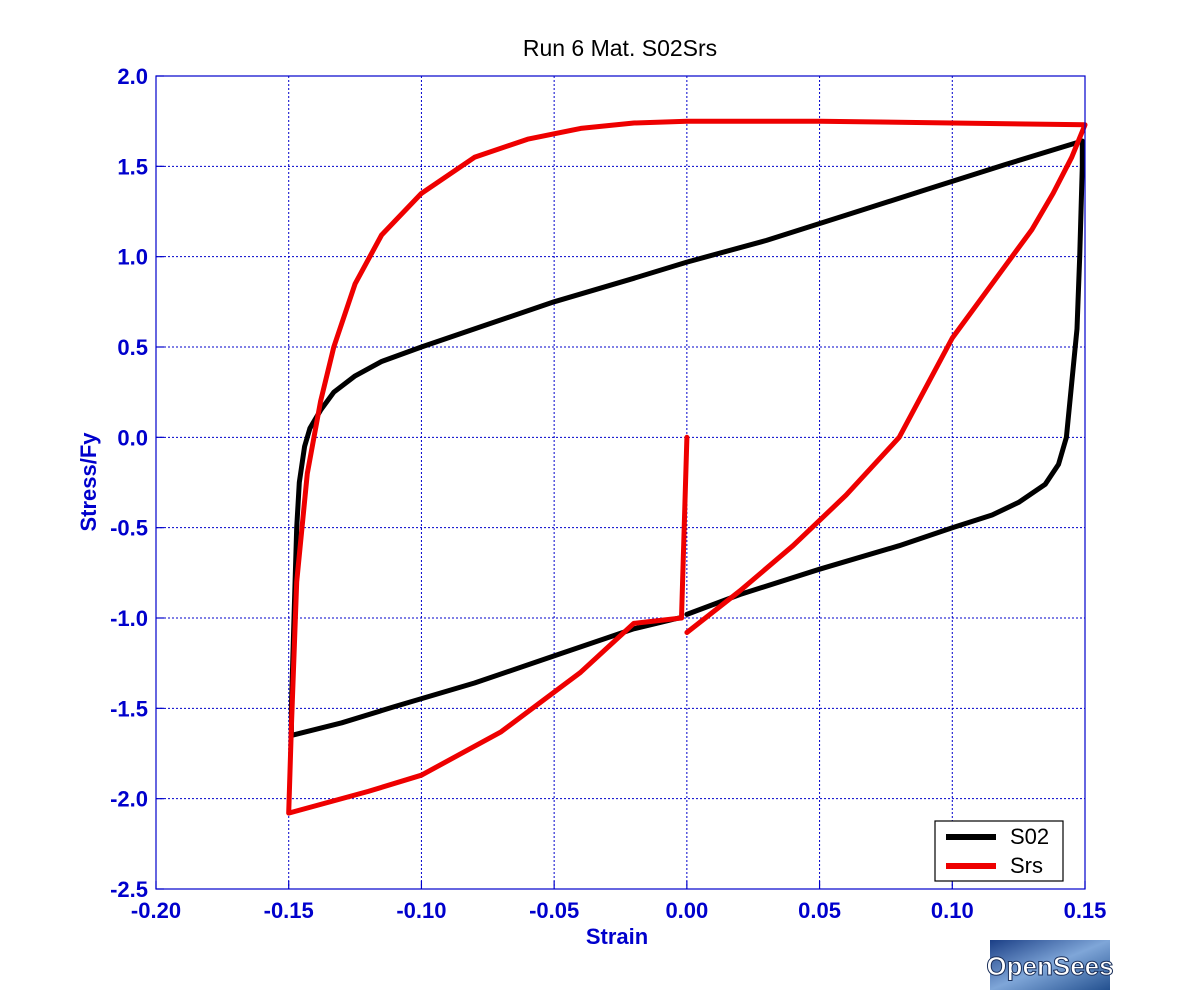  Describe the element at coordinates (686, 910) in the screenshot. I see `x-tick-label: 0.00` at that location.